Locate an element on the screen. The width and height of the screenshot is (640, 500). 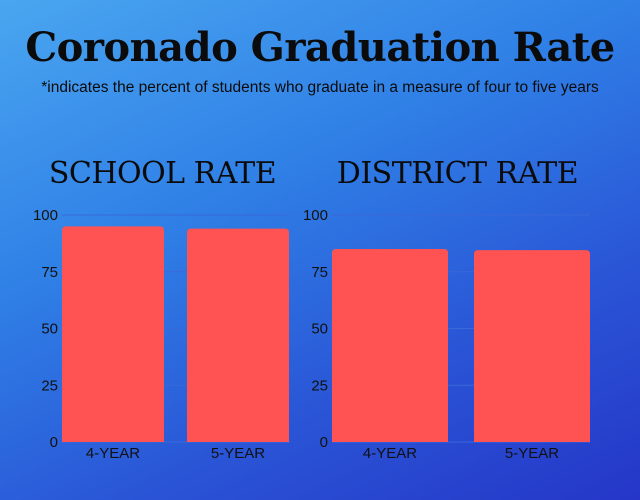
district-bar-4-year is located at coordinates (390, 345).